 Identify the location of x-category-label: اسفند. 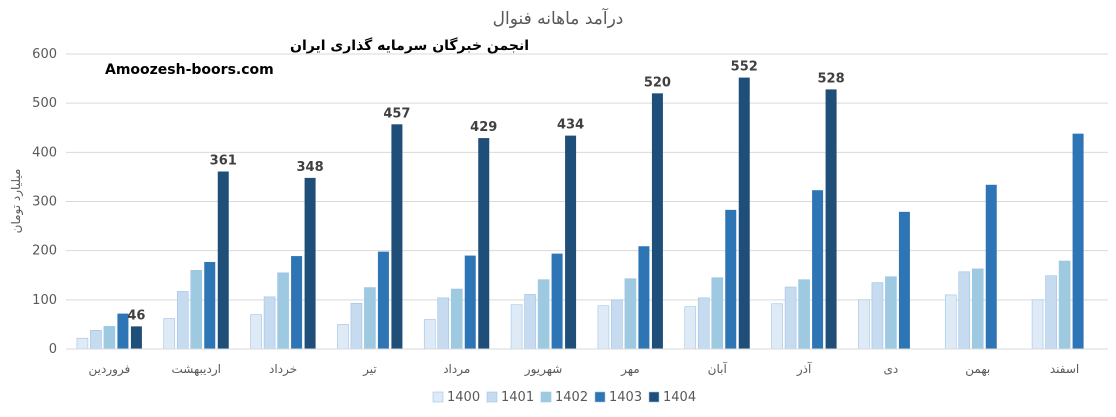
(1064, 369).